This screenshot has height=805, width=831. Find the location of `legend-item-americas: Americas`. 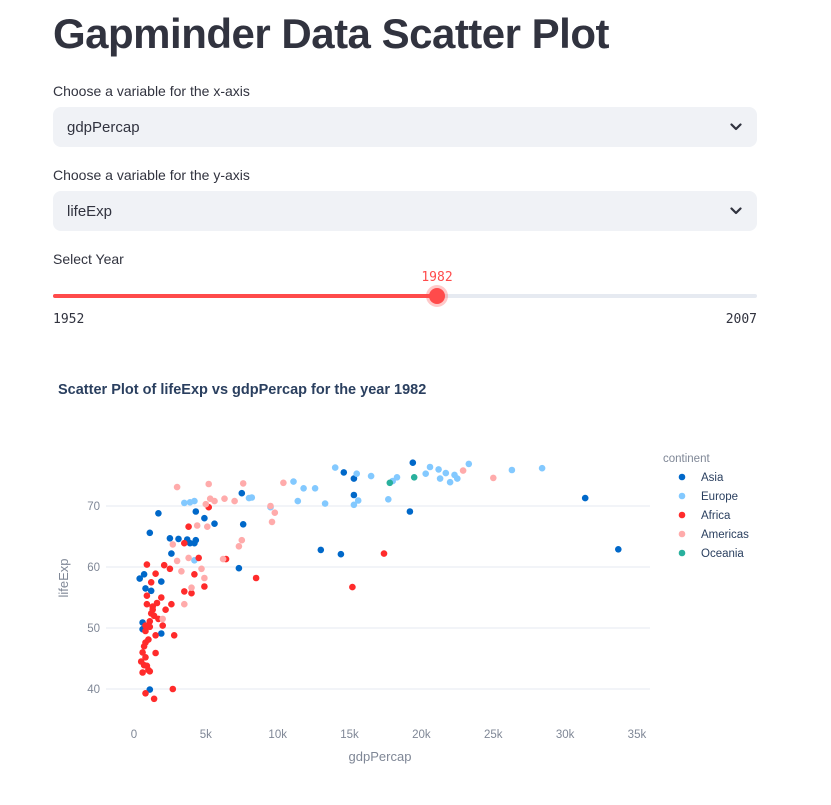

legend-item-americas: Americas is located at coordinates (725, 535).